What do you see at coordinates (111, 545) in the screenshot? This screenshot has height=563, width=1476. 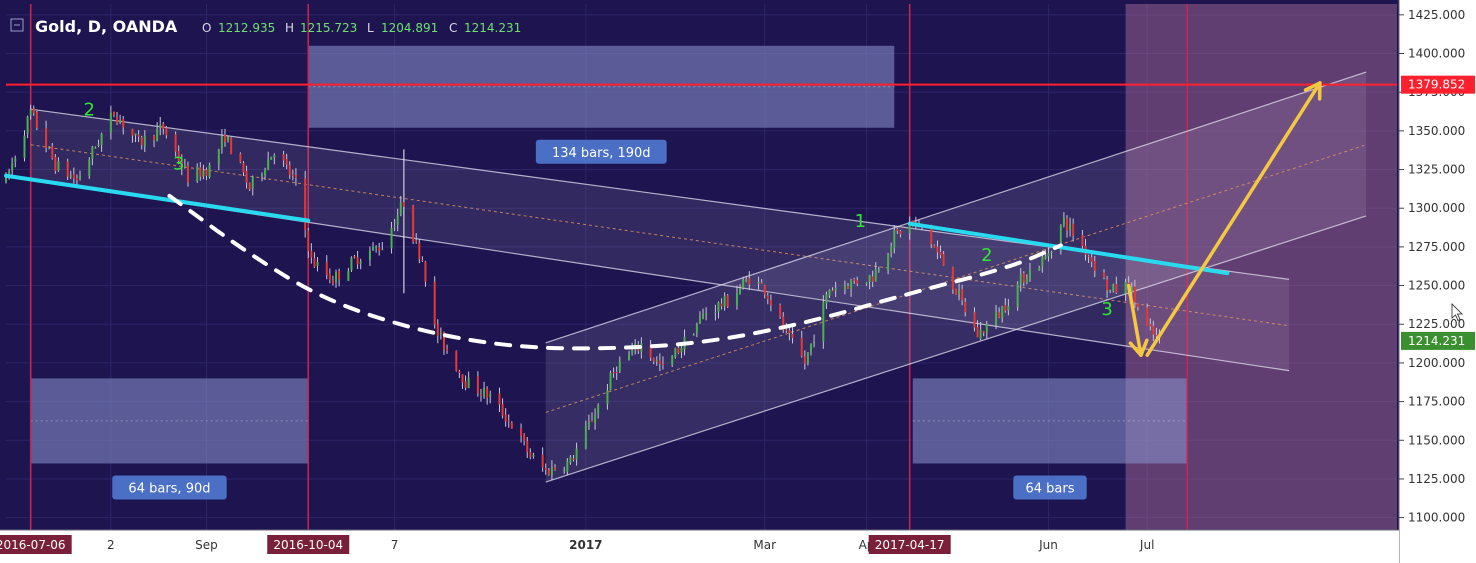 I see `time-tick-label: 2` at bounding box center [111, 545].